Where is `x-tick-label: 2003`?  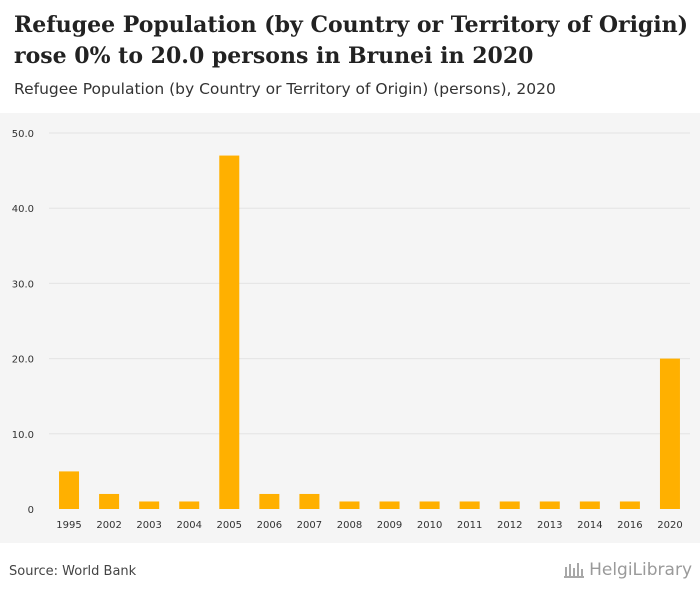 x-tick-label: 2003 is located at coordinates (148, 525).